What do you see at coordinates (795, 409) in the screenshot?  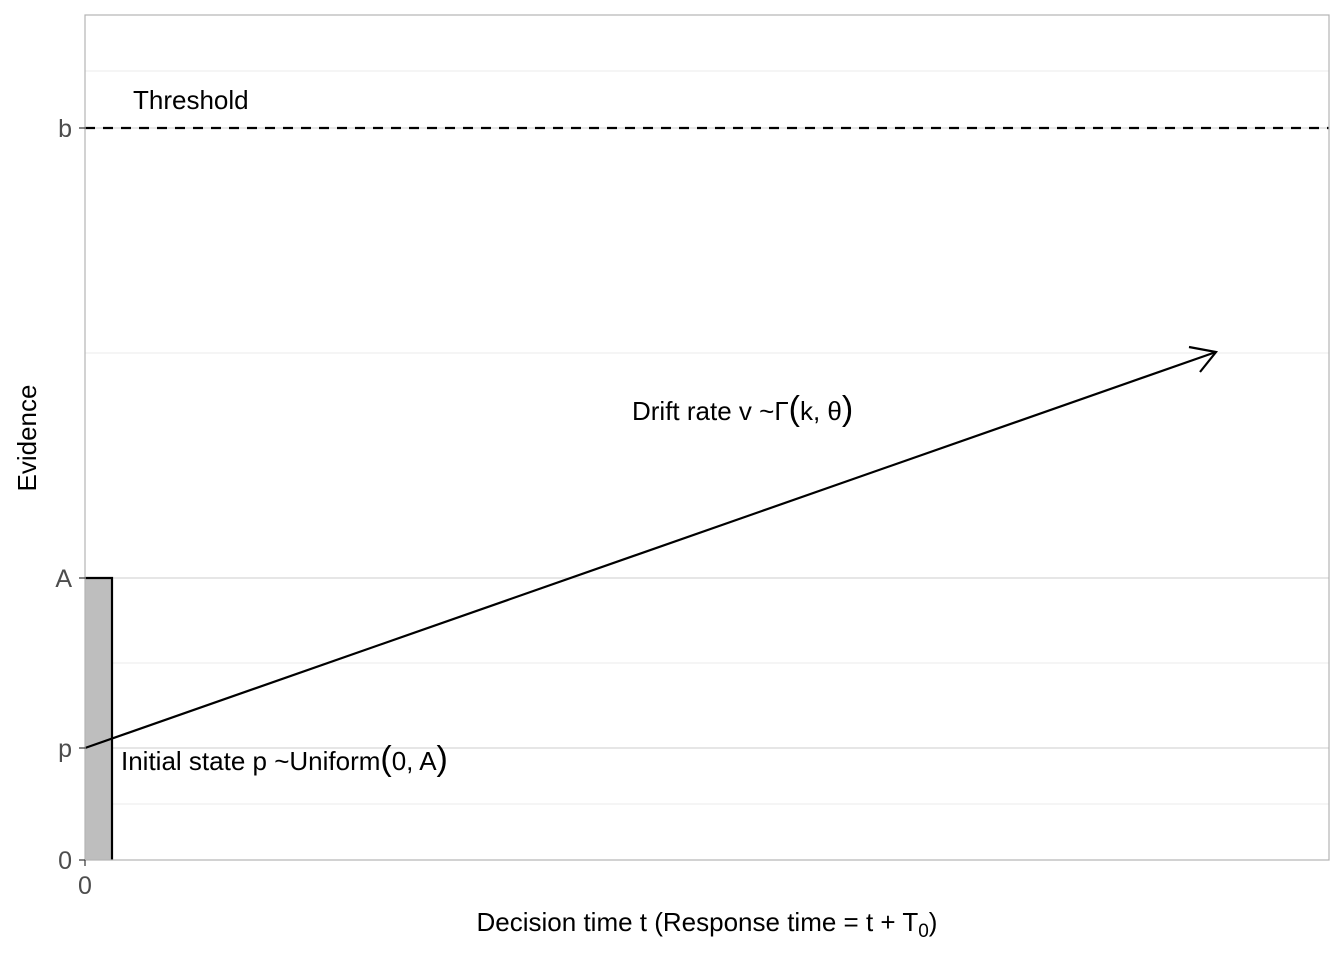 I see `drift-rate-open-paren: (` at bounding box center [795, 409].